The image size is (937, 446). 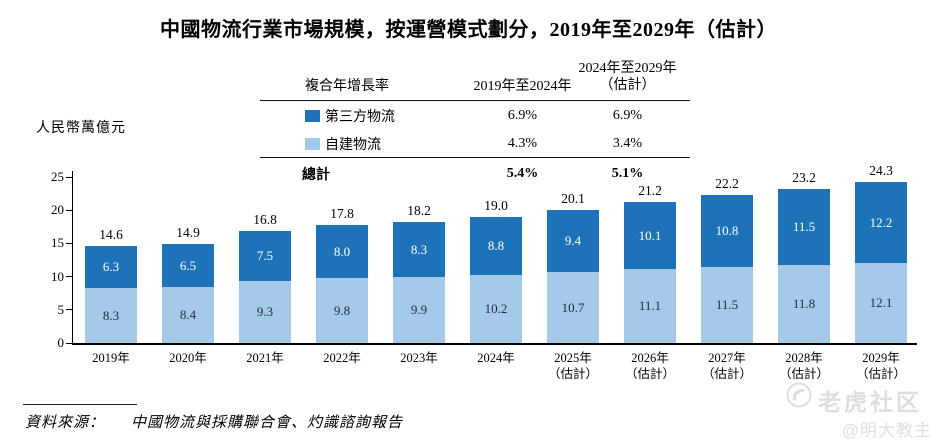 I want to click on bar-segment-third-party-2027年: 10.8, so click(x=727, y=231).